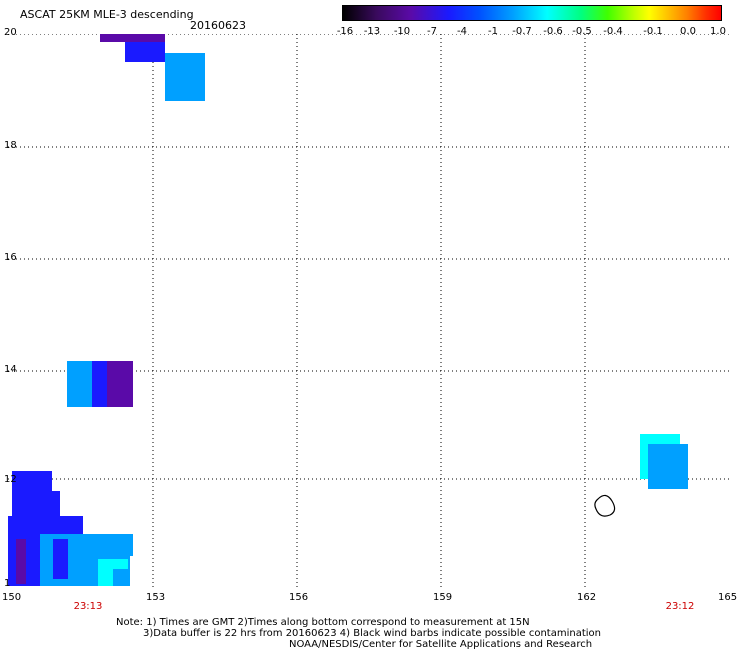 Image resolution: width=740 pixels, height=650 pixels. Describe the element at coordinates (718, 31) in the screenshot. I see `colorbar-tick-label: 1.0` at that location.